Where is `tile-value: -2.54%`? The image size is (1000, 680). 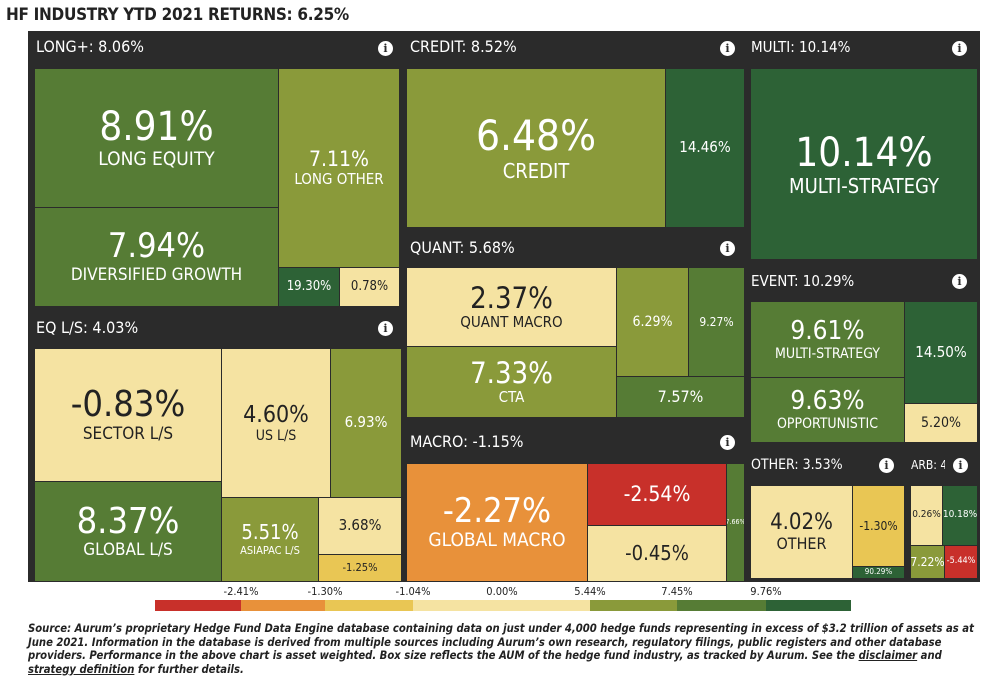
tile-value: -2.54% is located at coordinates (657, 494).